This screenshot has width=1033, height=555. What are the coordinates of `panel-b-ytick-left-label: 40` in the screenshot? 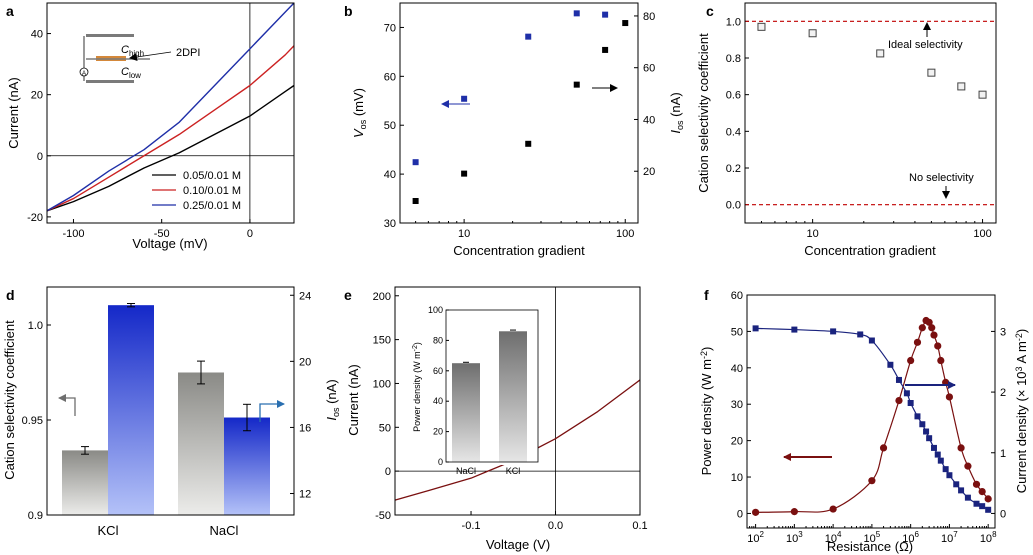 It's located at (390, 175).